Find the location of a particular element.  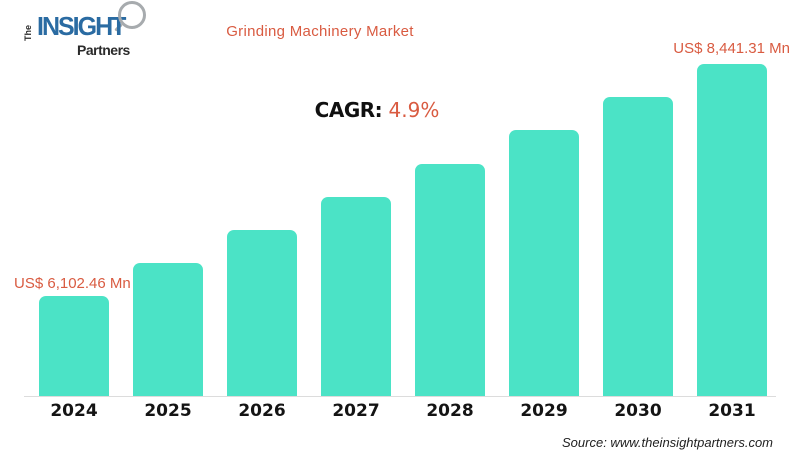

first-bar-value-label: US$ 6,102.46 Mn is located at coordinates (72, 283).